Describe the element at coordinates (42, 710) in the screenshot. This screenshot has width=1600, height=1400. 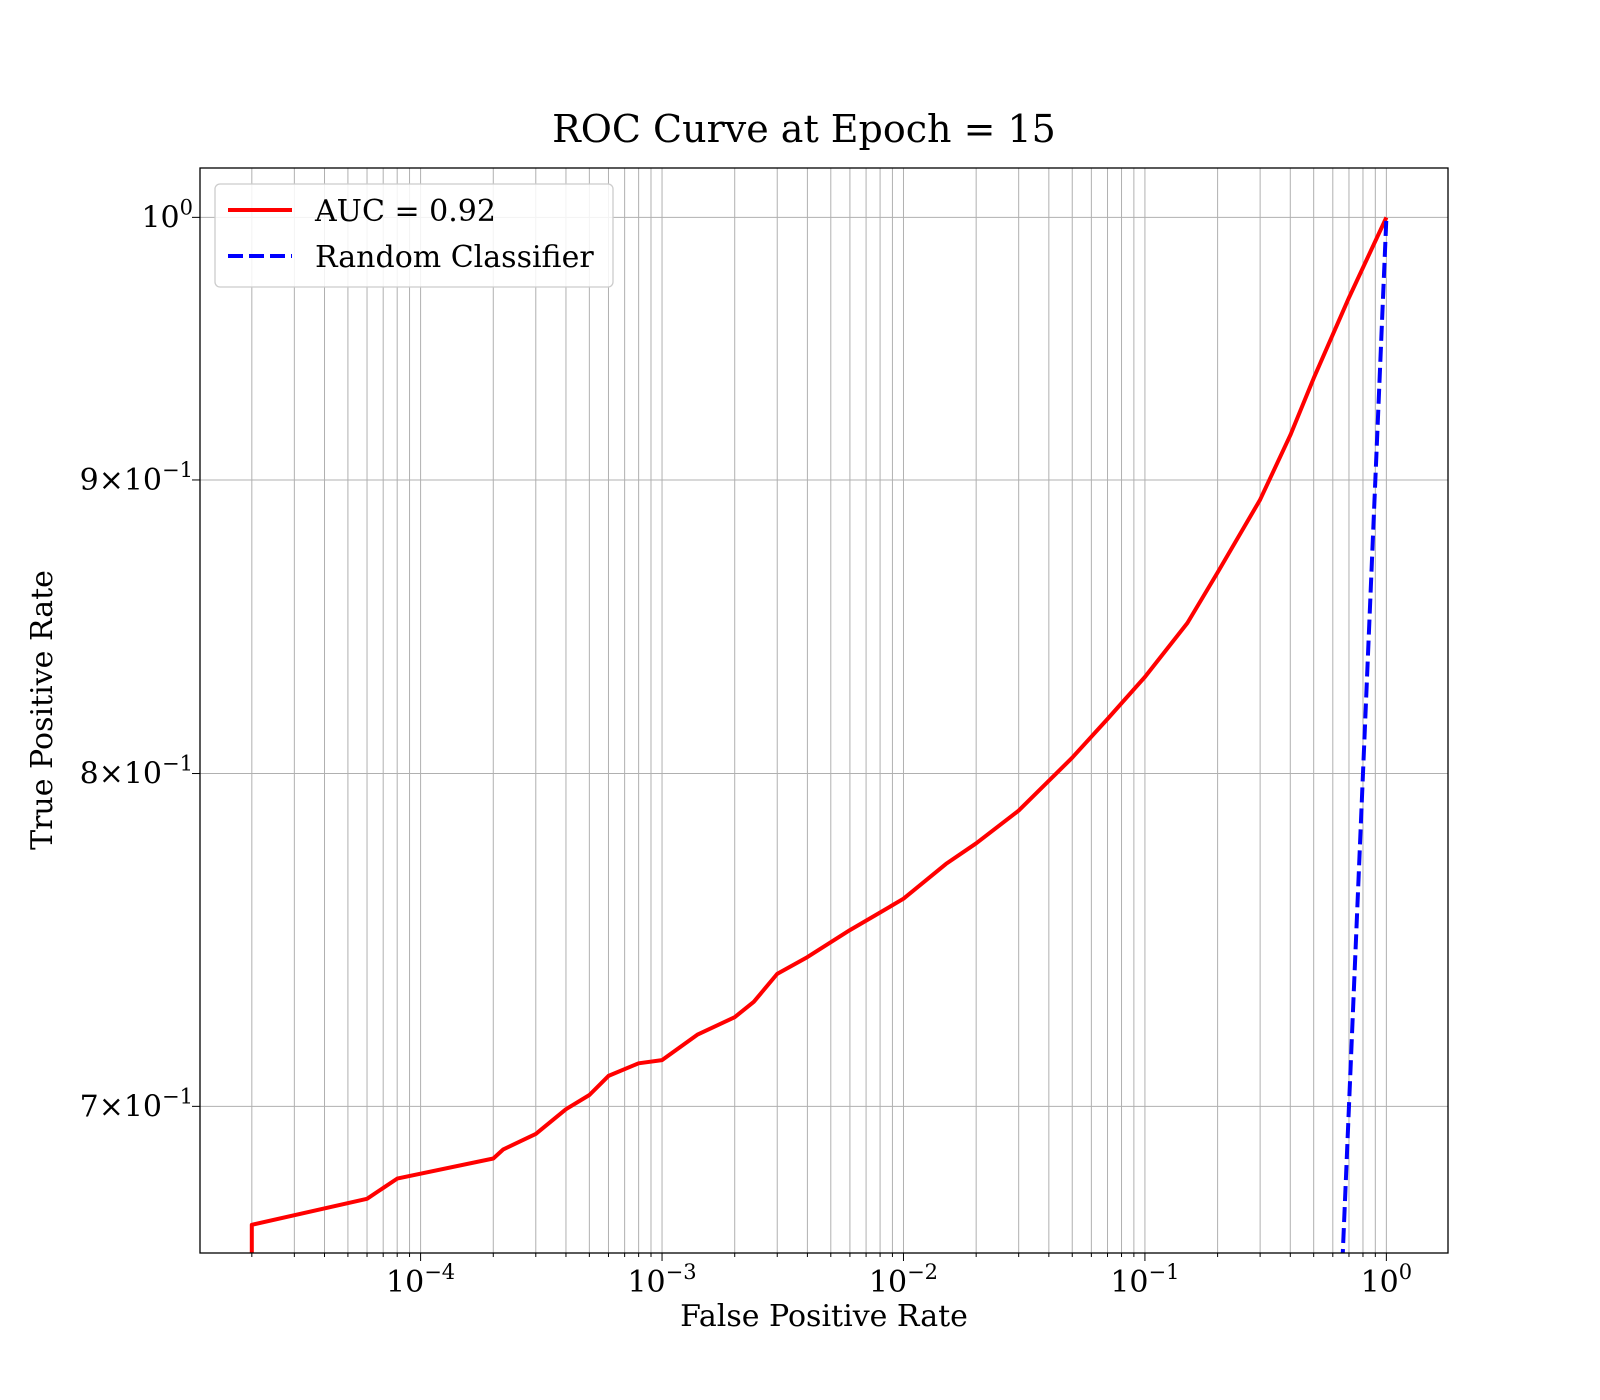
I see `y-axis-label: True Positive Rate` at that location.